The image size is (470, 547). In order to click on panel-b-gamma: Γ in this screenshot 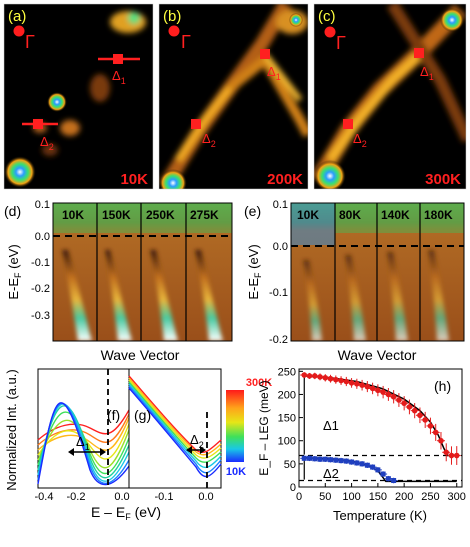, I will do `click(186, 42)`.